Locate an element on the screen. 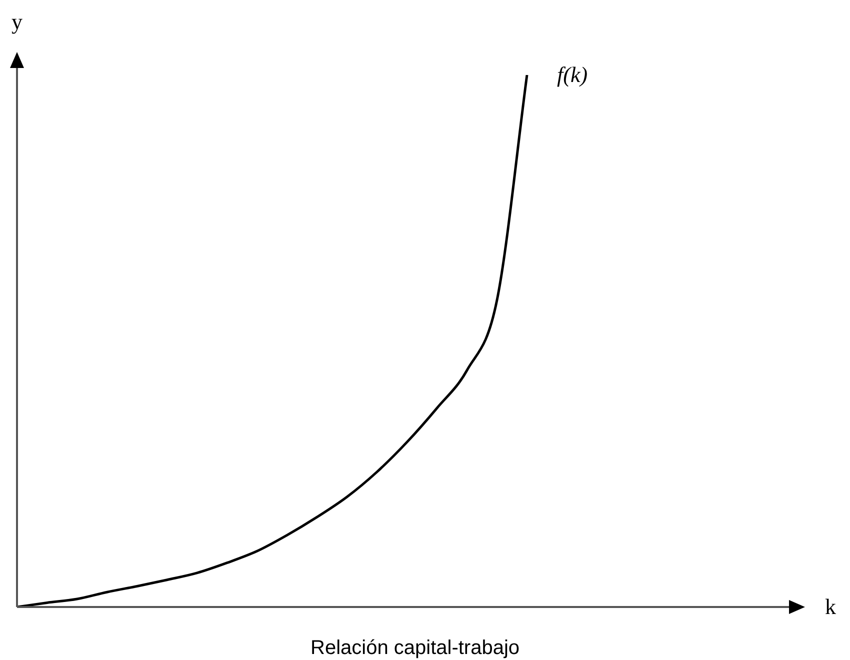  x-axis-title: k is located at coordinates (830, 607).